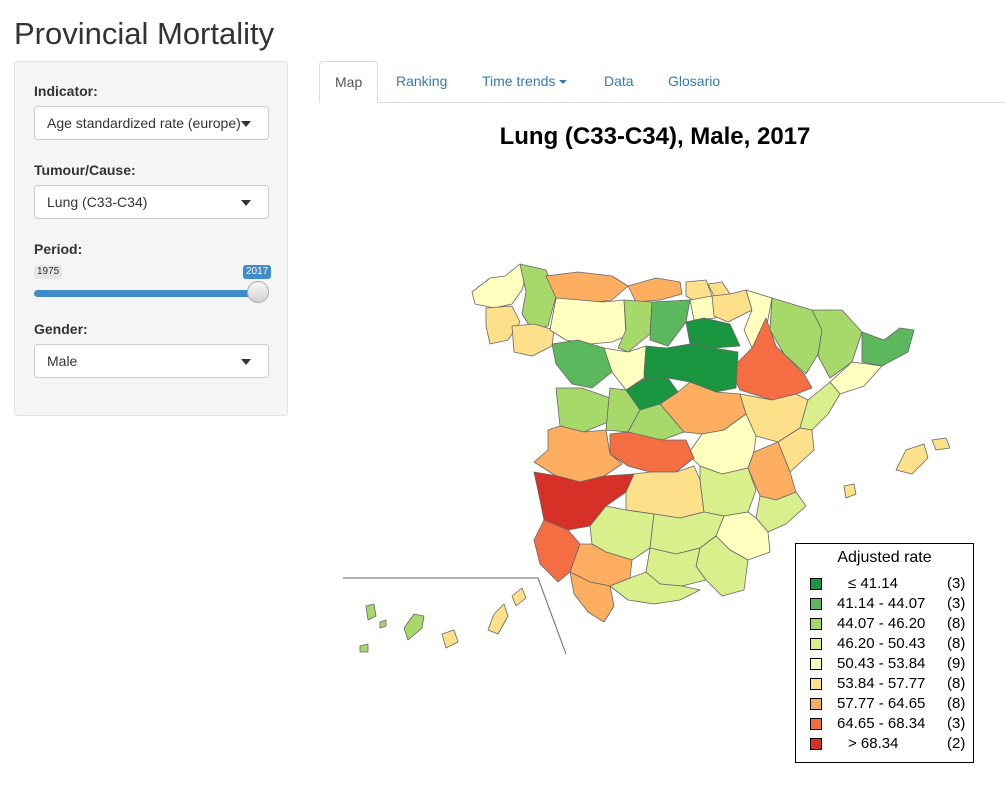  I want to click on period-slider-min-label: 1975, so click(48, 272).